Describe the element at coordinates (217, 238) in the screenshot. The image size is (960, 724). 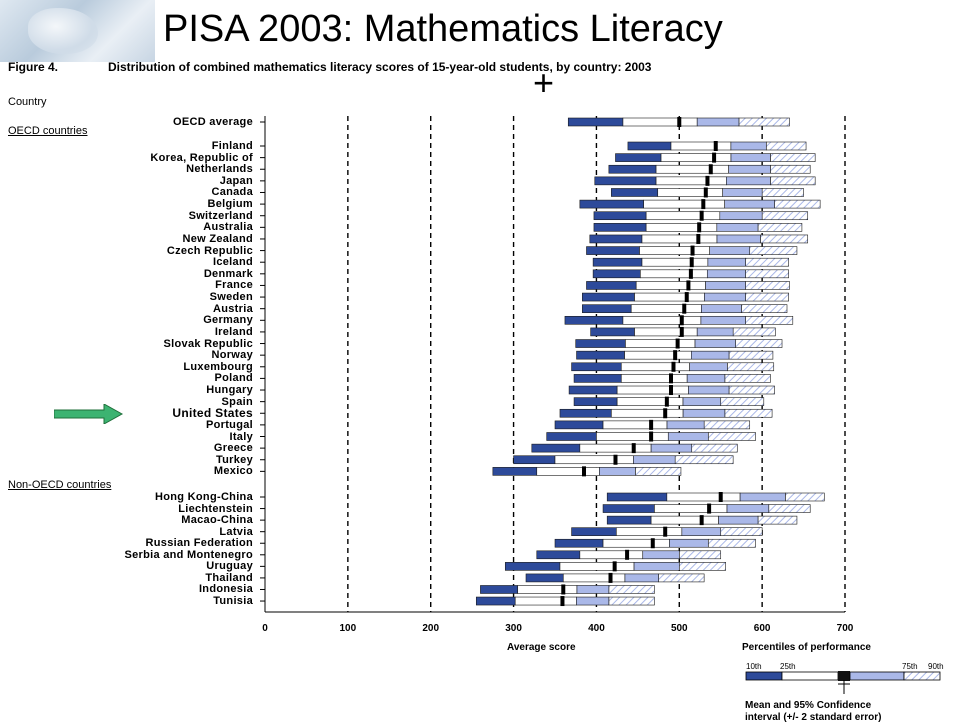
I see `country-label: New Zealand` at that location.